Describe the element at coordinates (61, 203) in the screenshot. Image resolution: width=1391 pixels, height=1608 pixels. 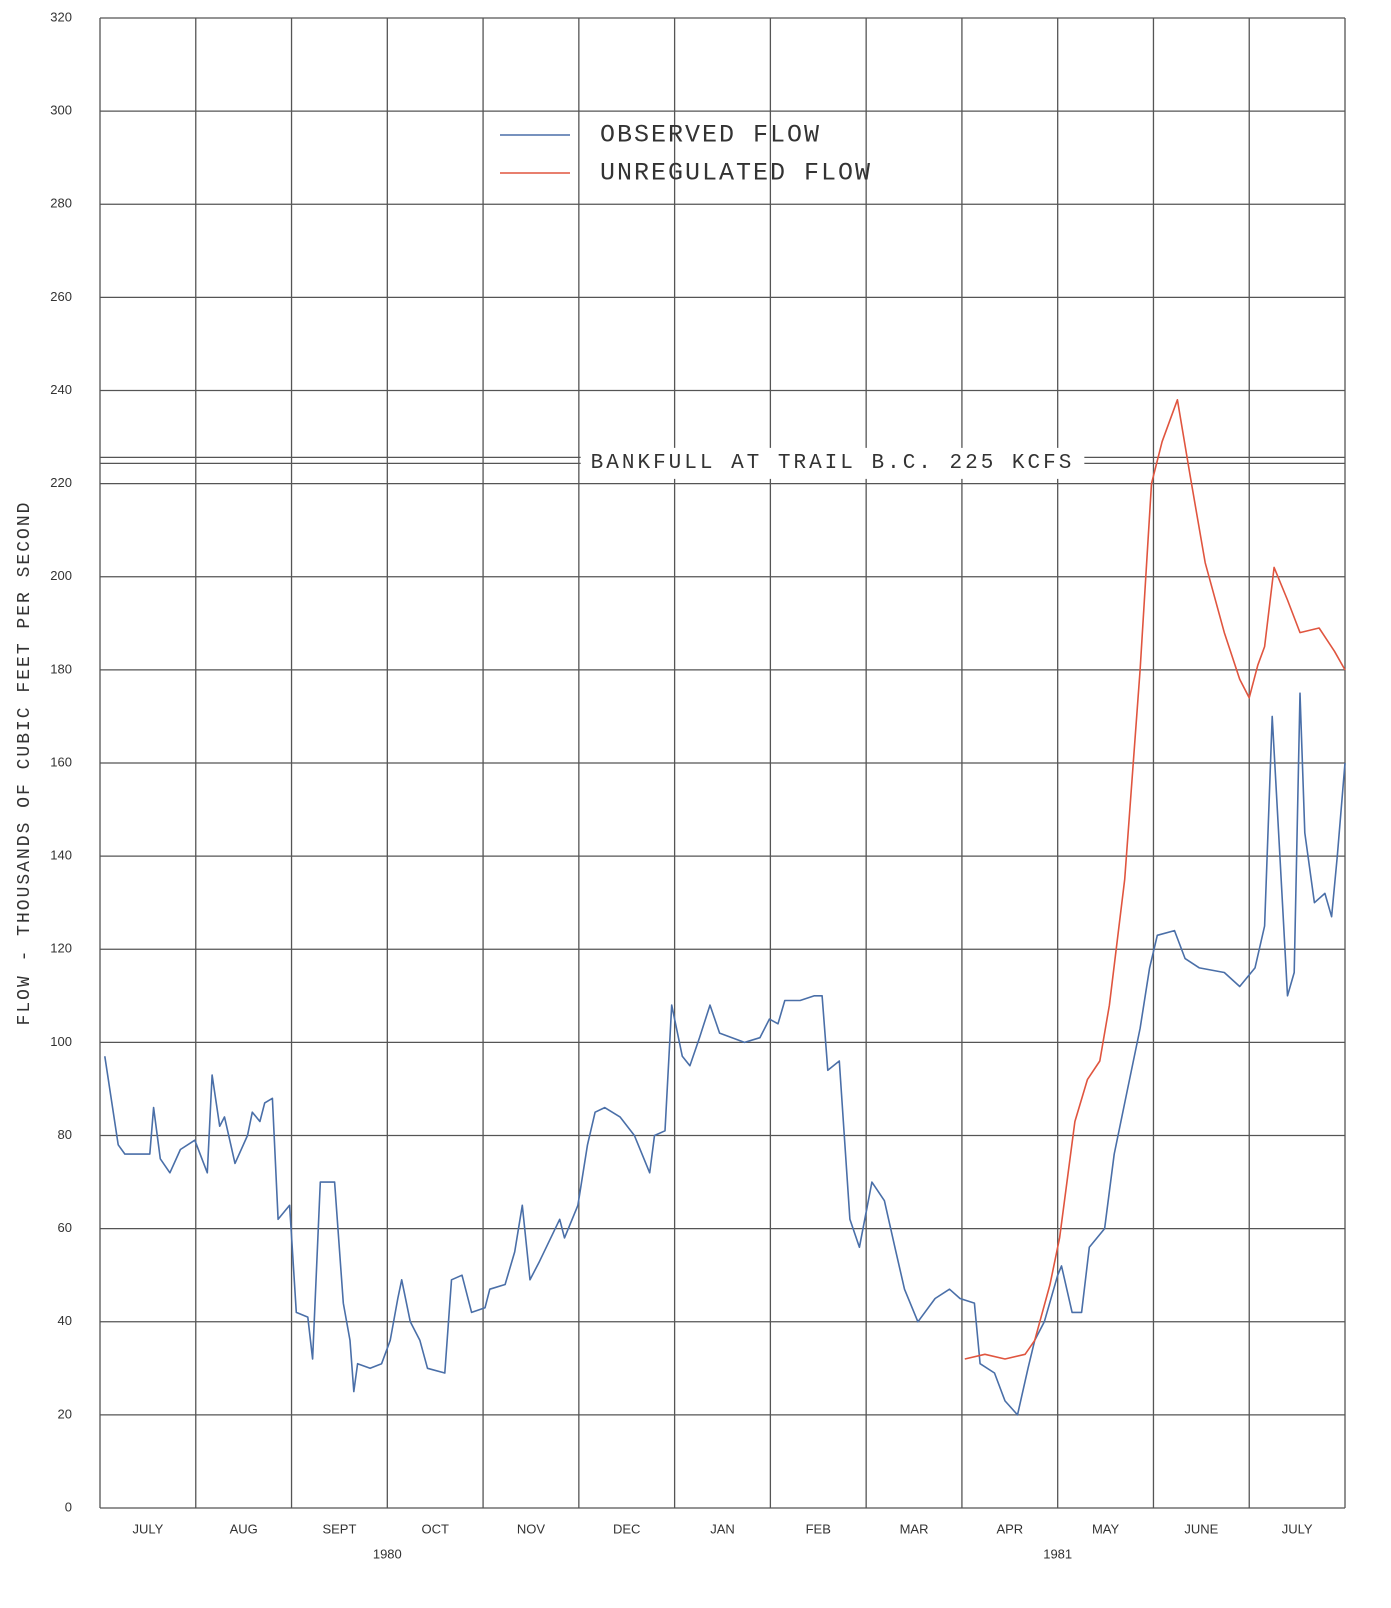
I see `y-tick-label: 280` at that location.